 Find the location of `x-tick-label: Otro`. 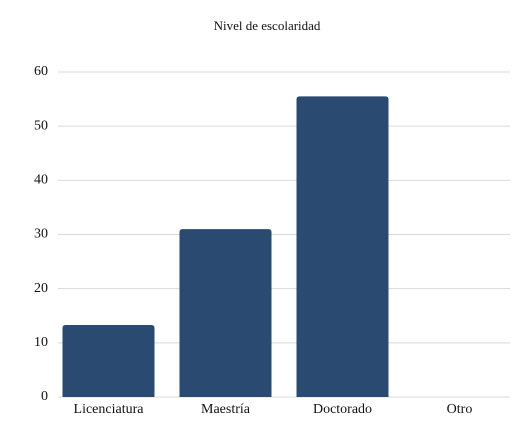

x-tick-label: Otro is located at coordinates (460, 409).